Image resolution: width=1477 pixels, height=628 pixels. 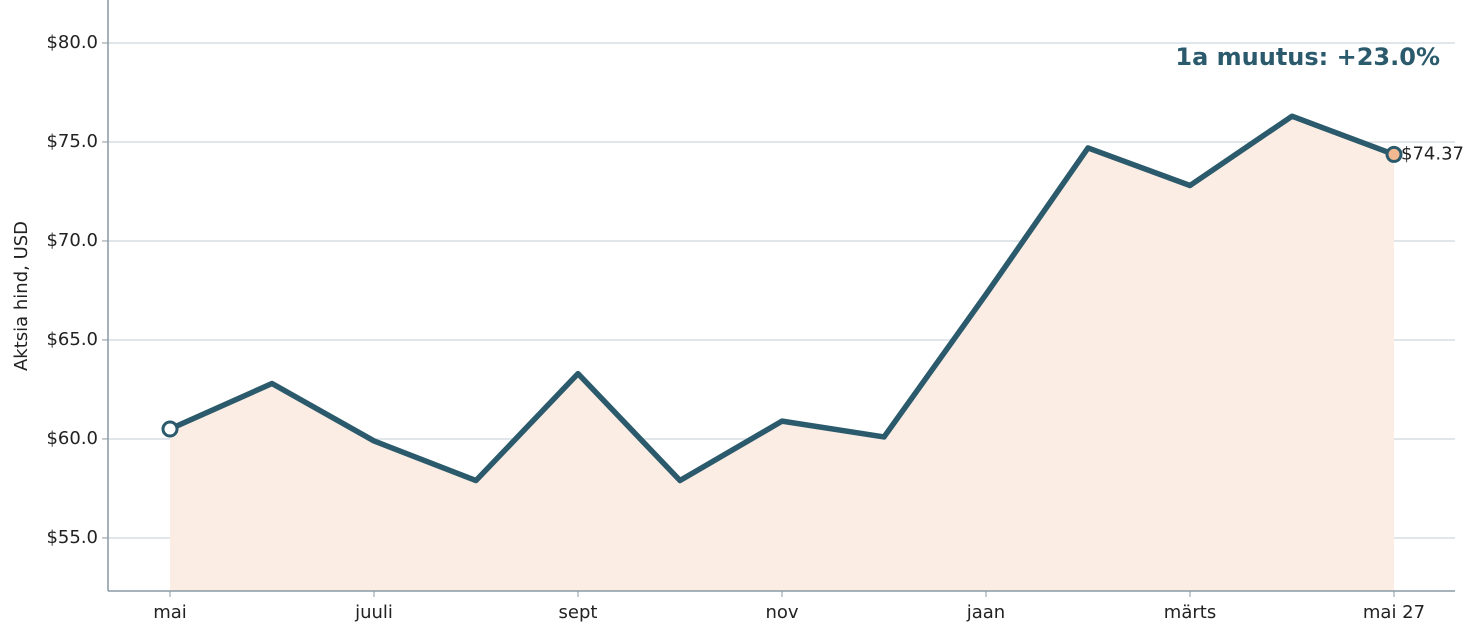 I want to click on value-label: $74.37, so click(x=1432, y=153).